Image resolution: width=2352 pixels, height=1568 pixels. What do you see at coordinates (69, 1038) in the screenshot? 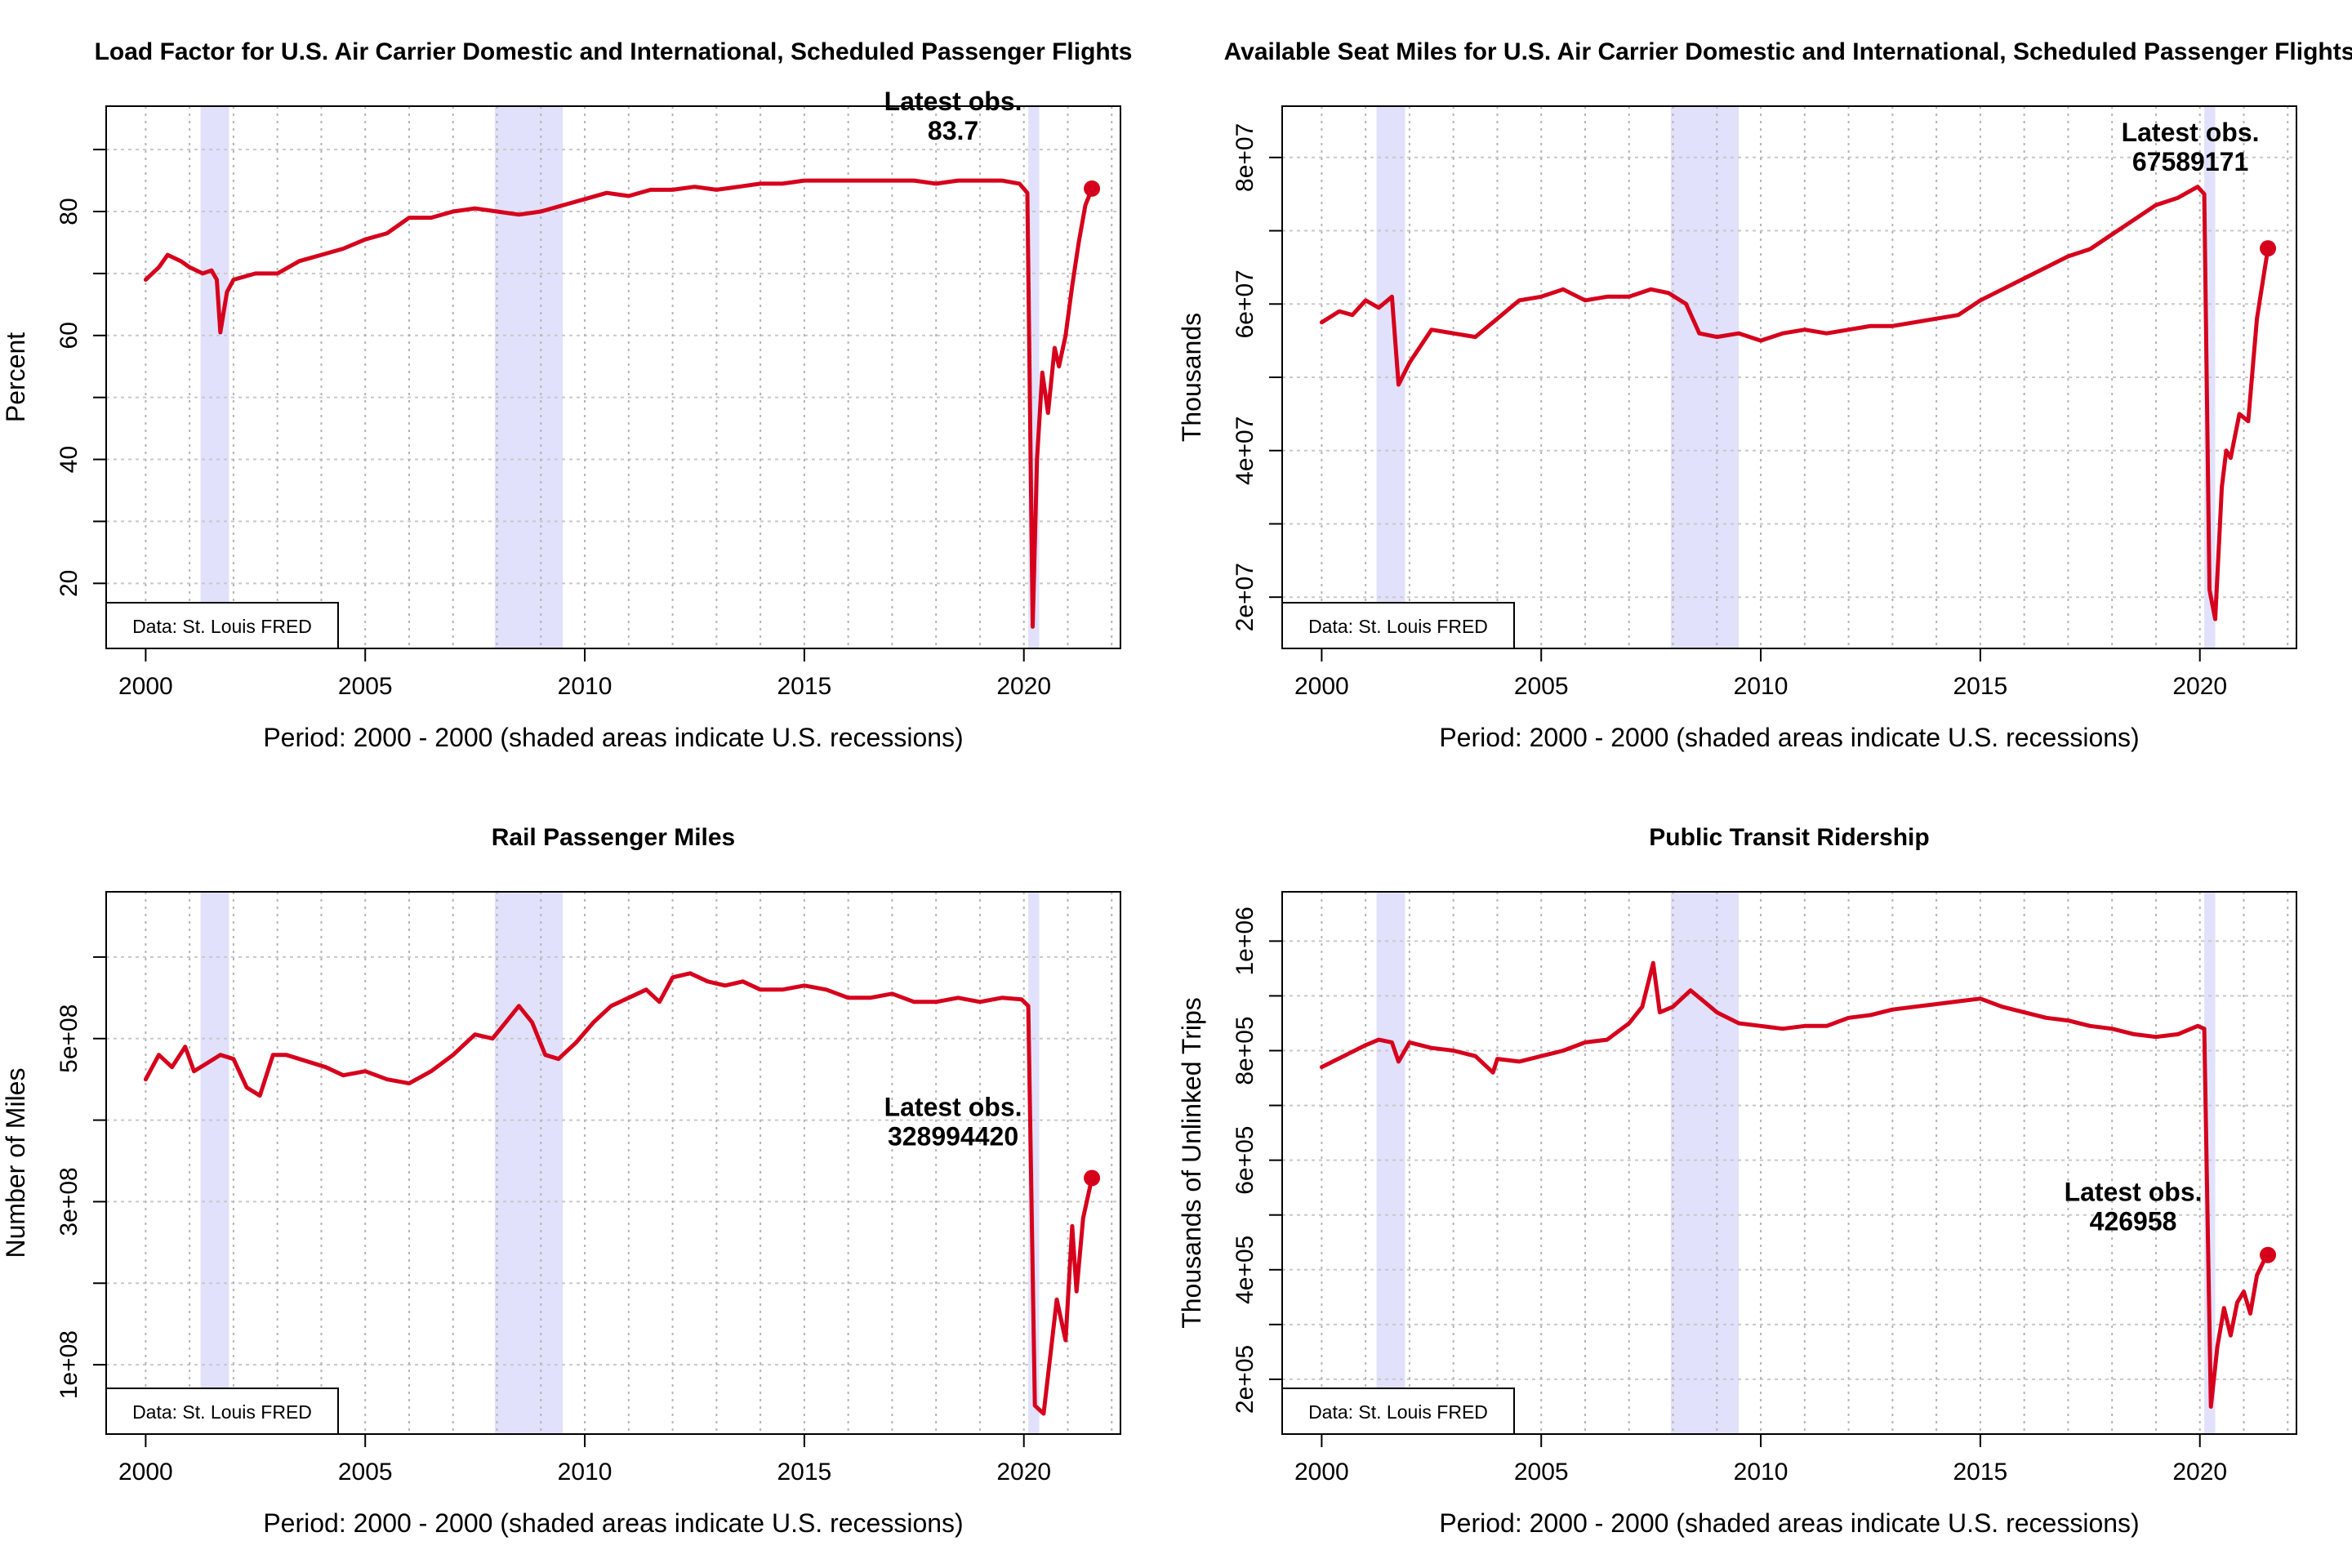
I see `y-tick-label: 5e+08` at bounding box center [69, 1038].